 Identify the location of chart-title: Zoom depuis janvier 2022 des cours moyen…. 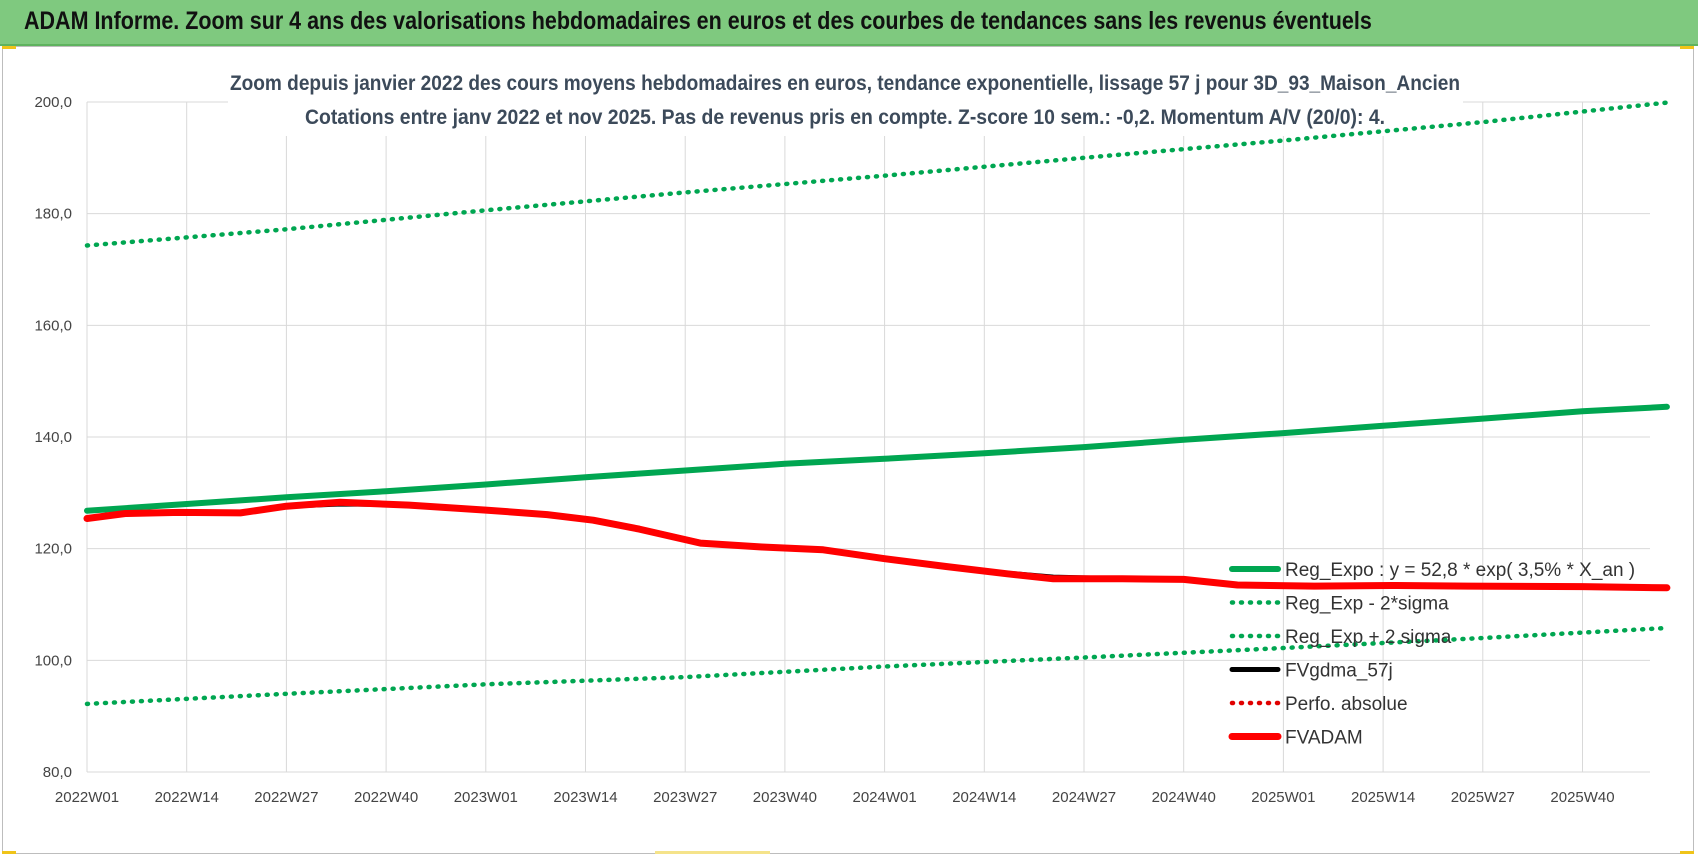
(845, 83).